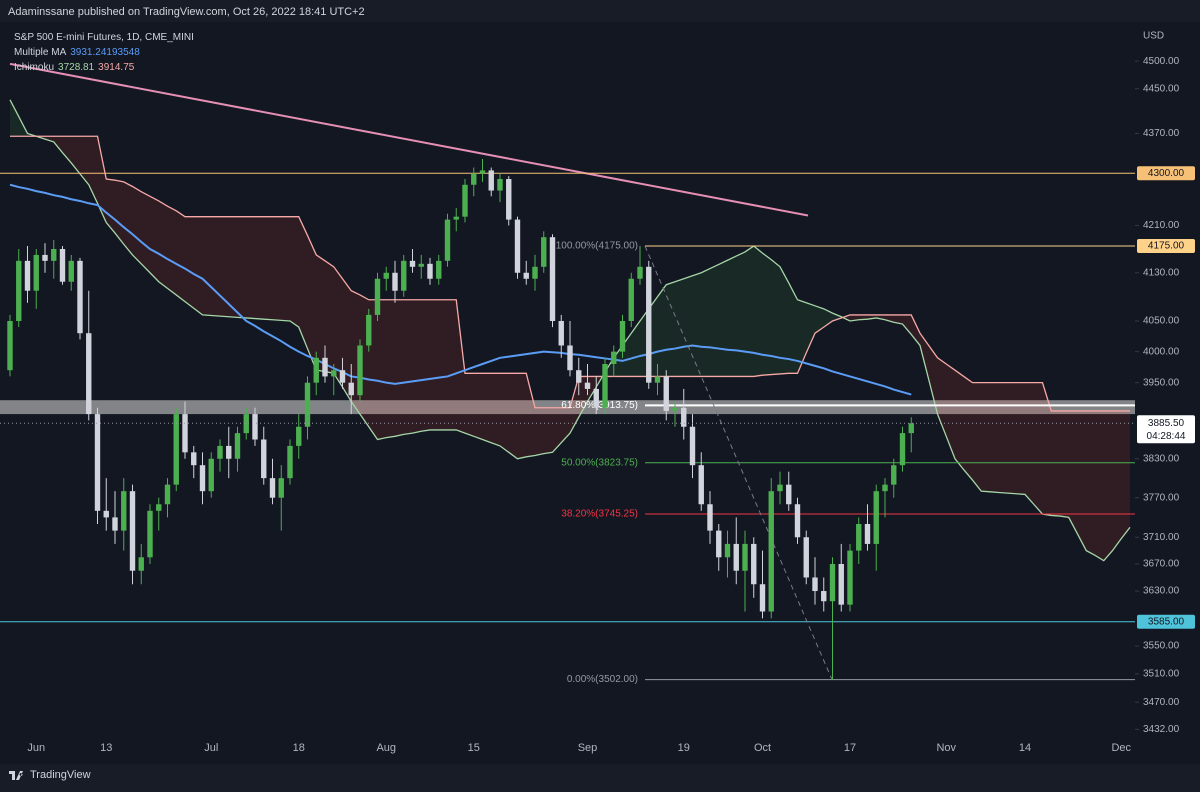 The image size is (1200, 792). What do you see at coordinates (1161, 646) in the screenshot?
I see `y-tick-label: 3550.00` at bounding box center [1161, 646].